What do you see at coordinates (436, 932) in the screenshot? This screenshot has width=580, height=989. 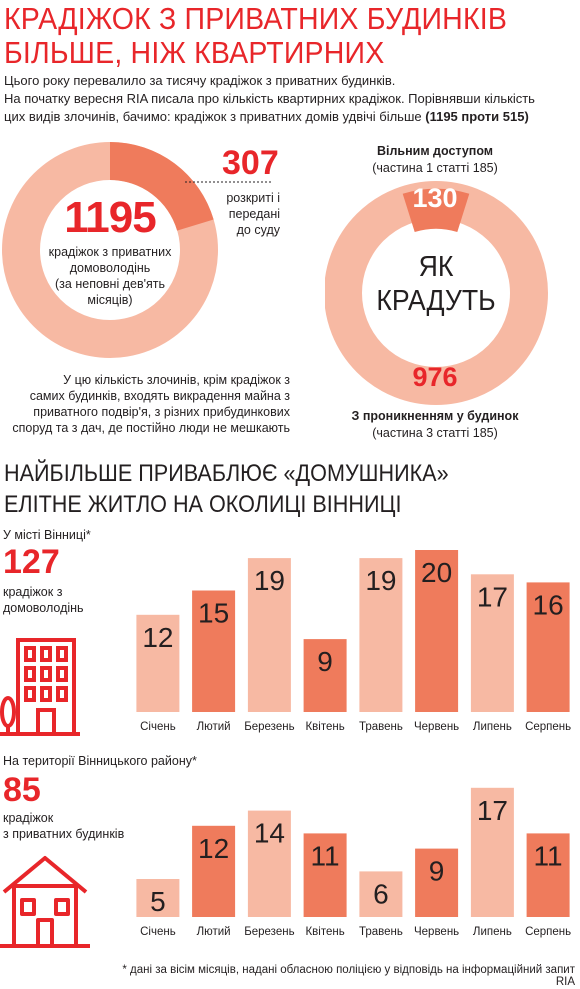 I see `district-category-label-6: Червень` at bounding box center [436, 932].